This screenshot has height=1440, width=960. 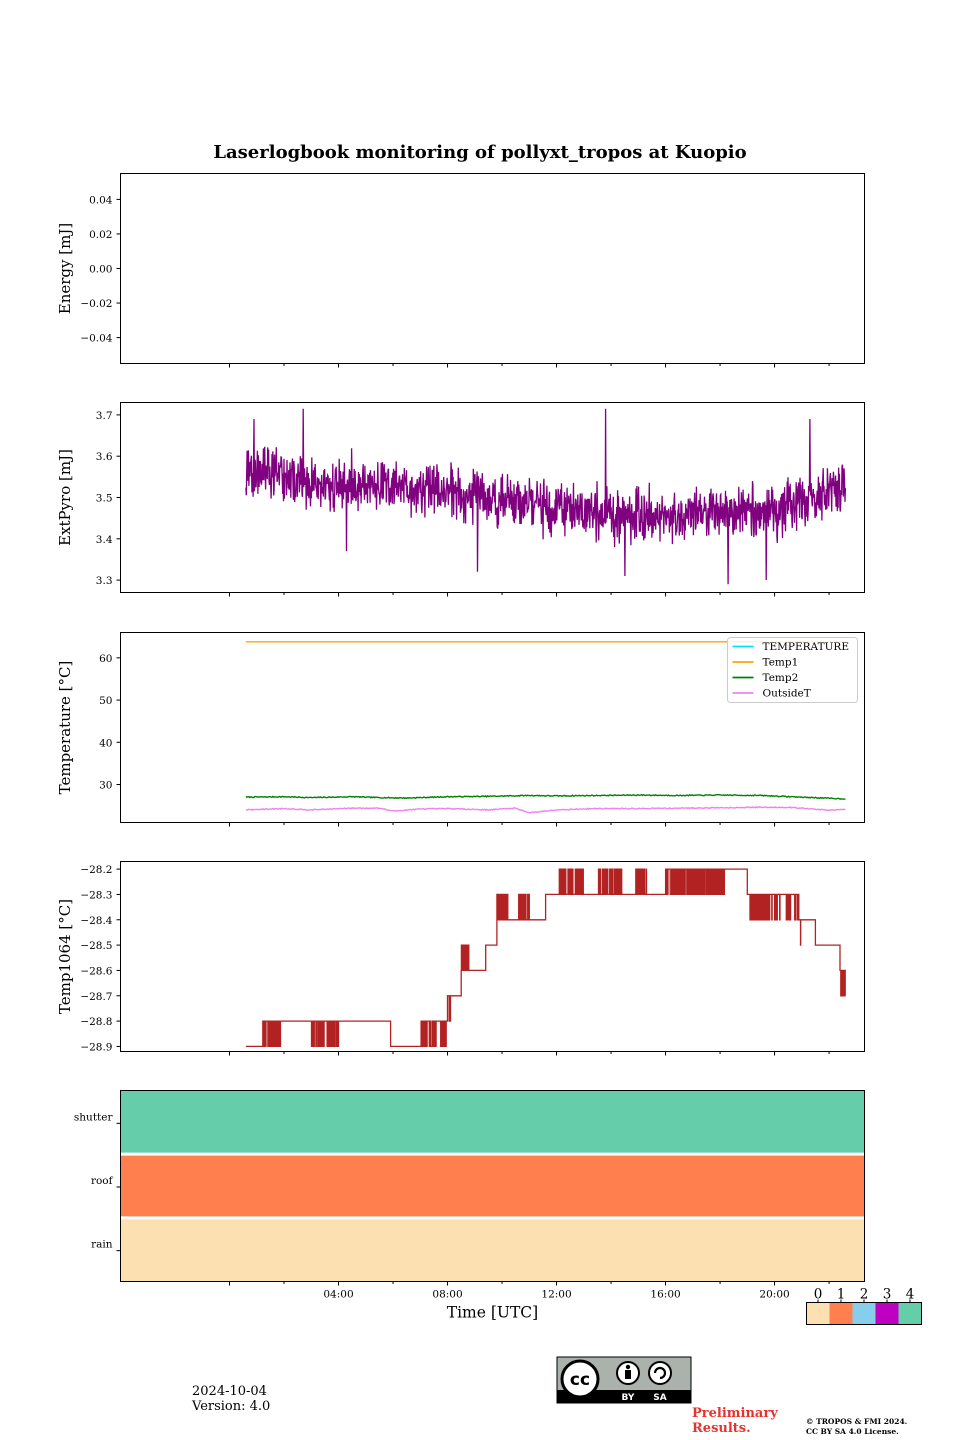 What do you see at coordinates (818, 1295) in the screenshot?
I see `colorbar-tick-label: 0` at bounding box center [818, 1295].